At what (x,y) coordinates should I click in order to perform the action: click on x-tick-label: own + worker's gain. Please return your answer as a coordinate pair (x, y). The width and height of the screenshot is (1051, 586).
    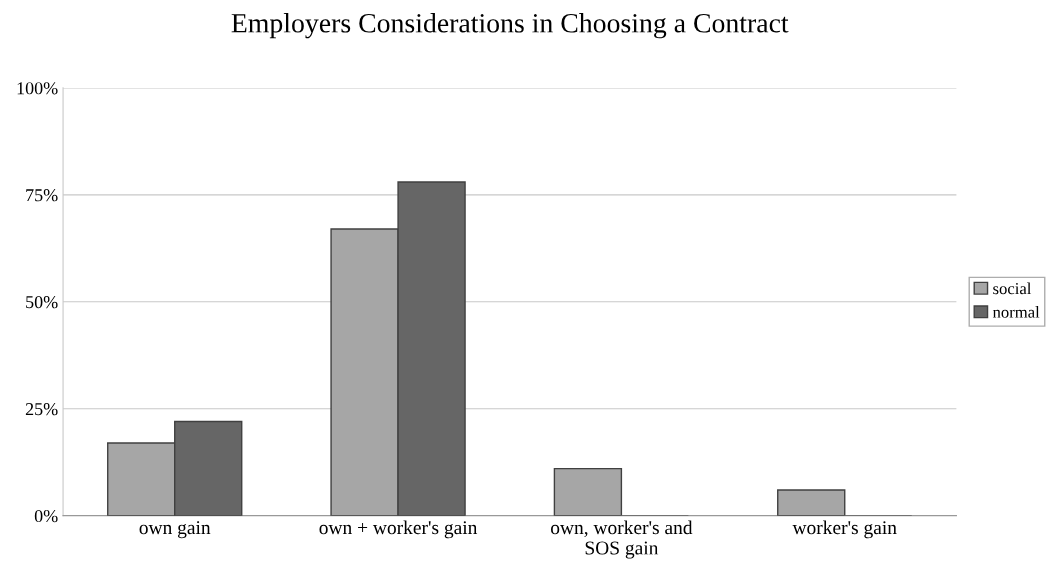
    Looking at the image, I should click on (398, 529).